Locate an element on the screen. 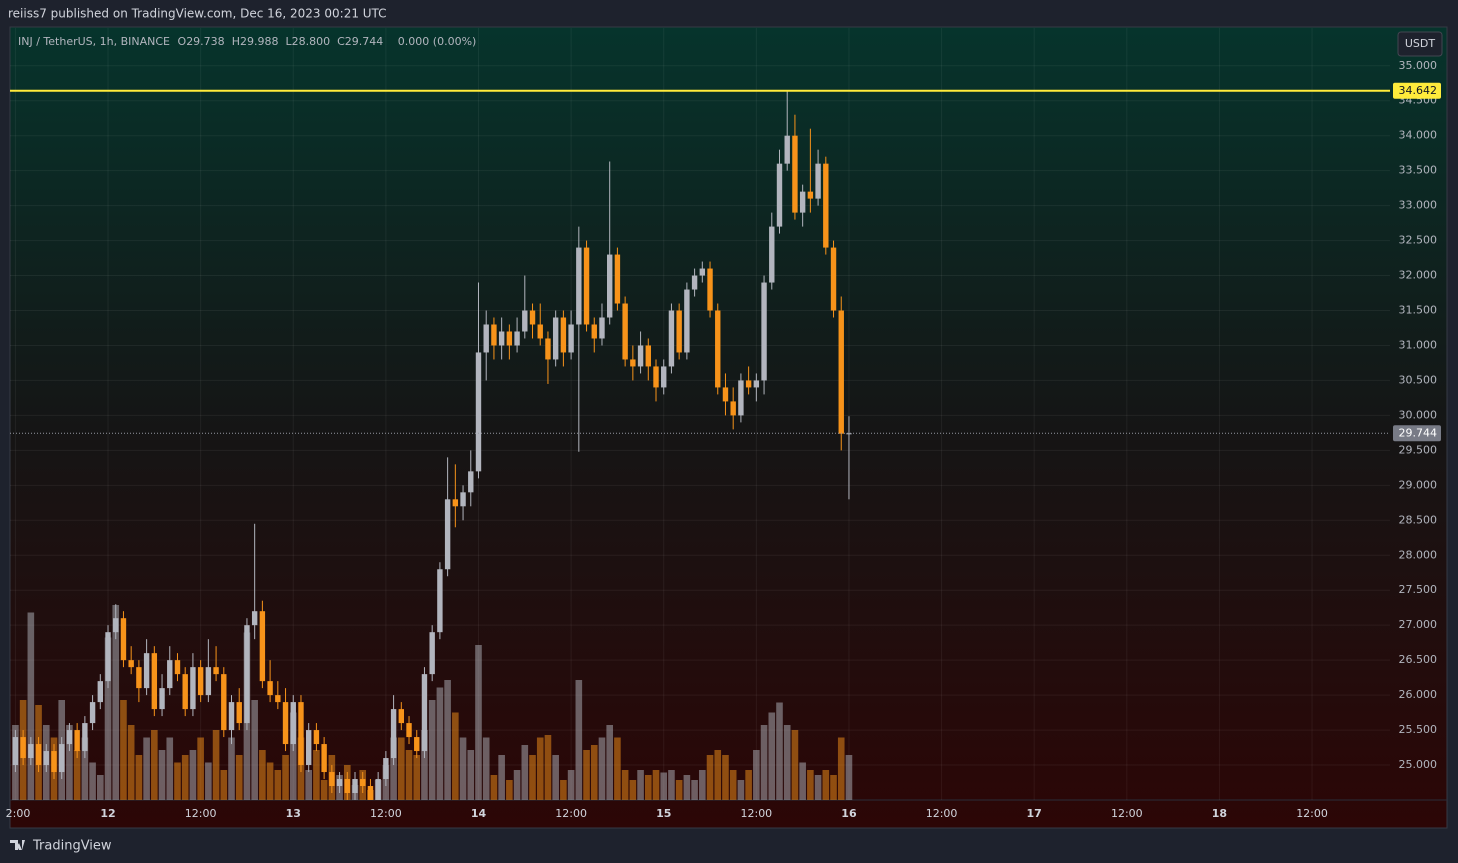  x-tick-label: 12 is located at coordinates (107, 813).